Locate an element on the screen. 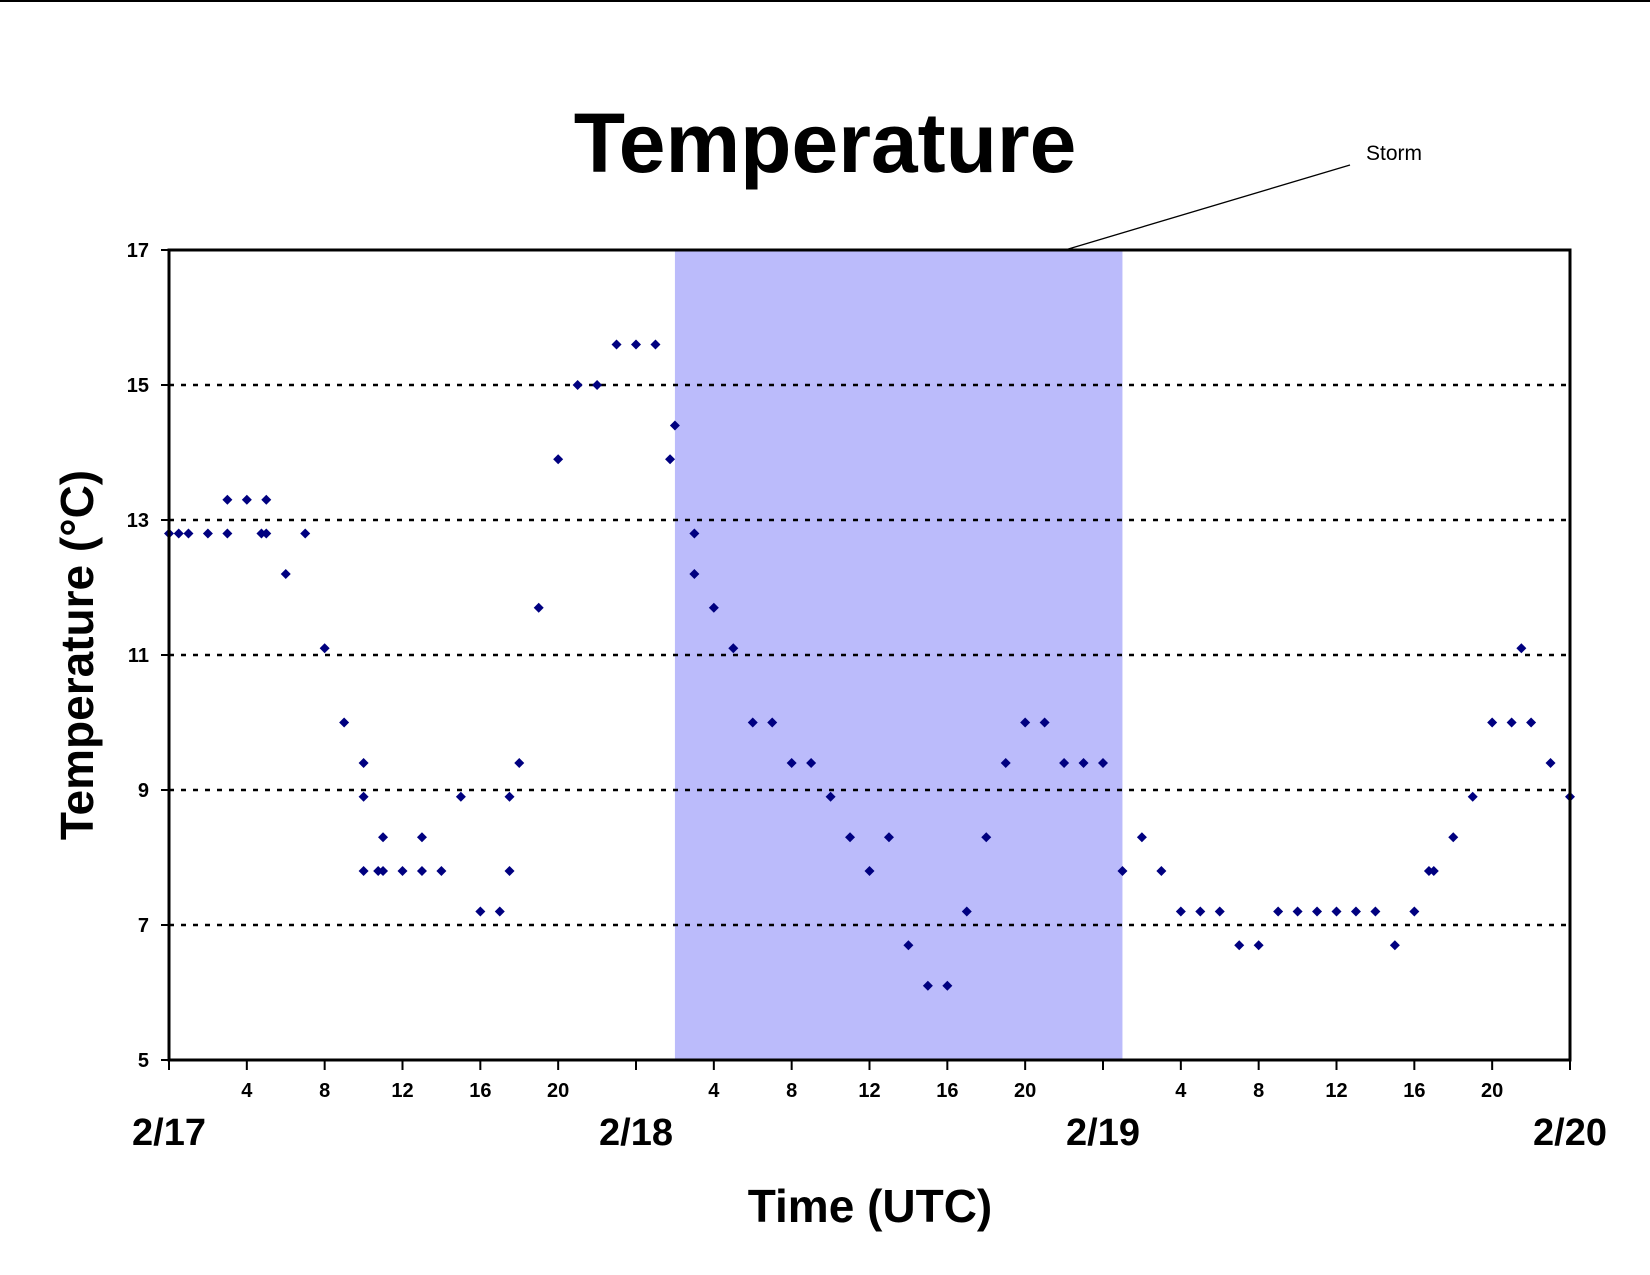  storm-annotation-label: Storm is located at coordinates (1394, 153).